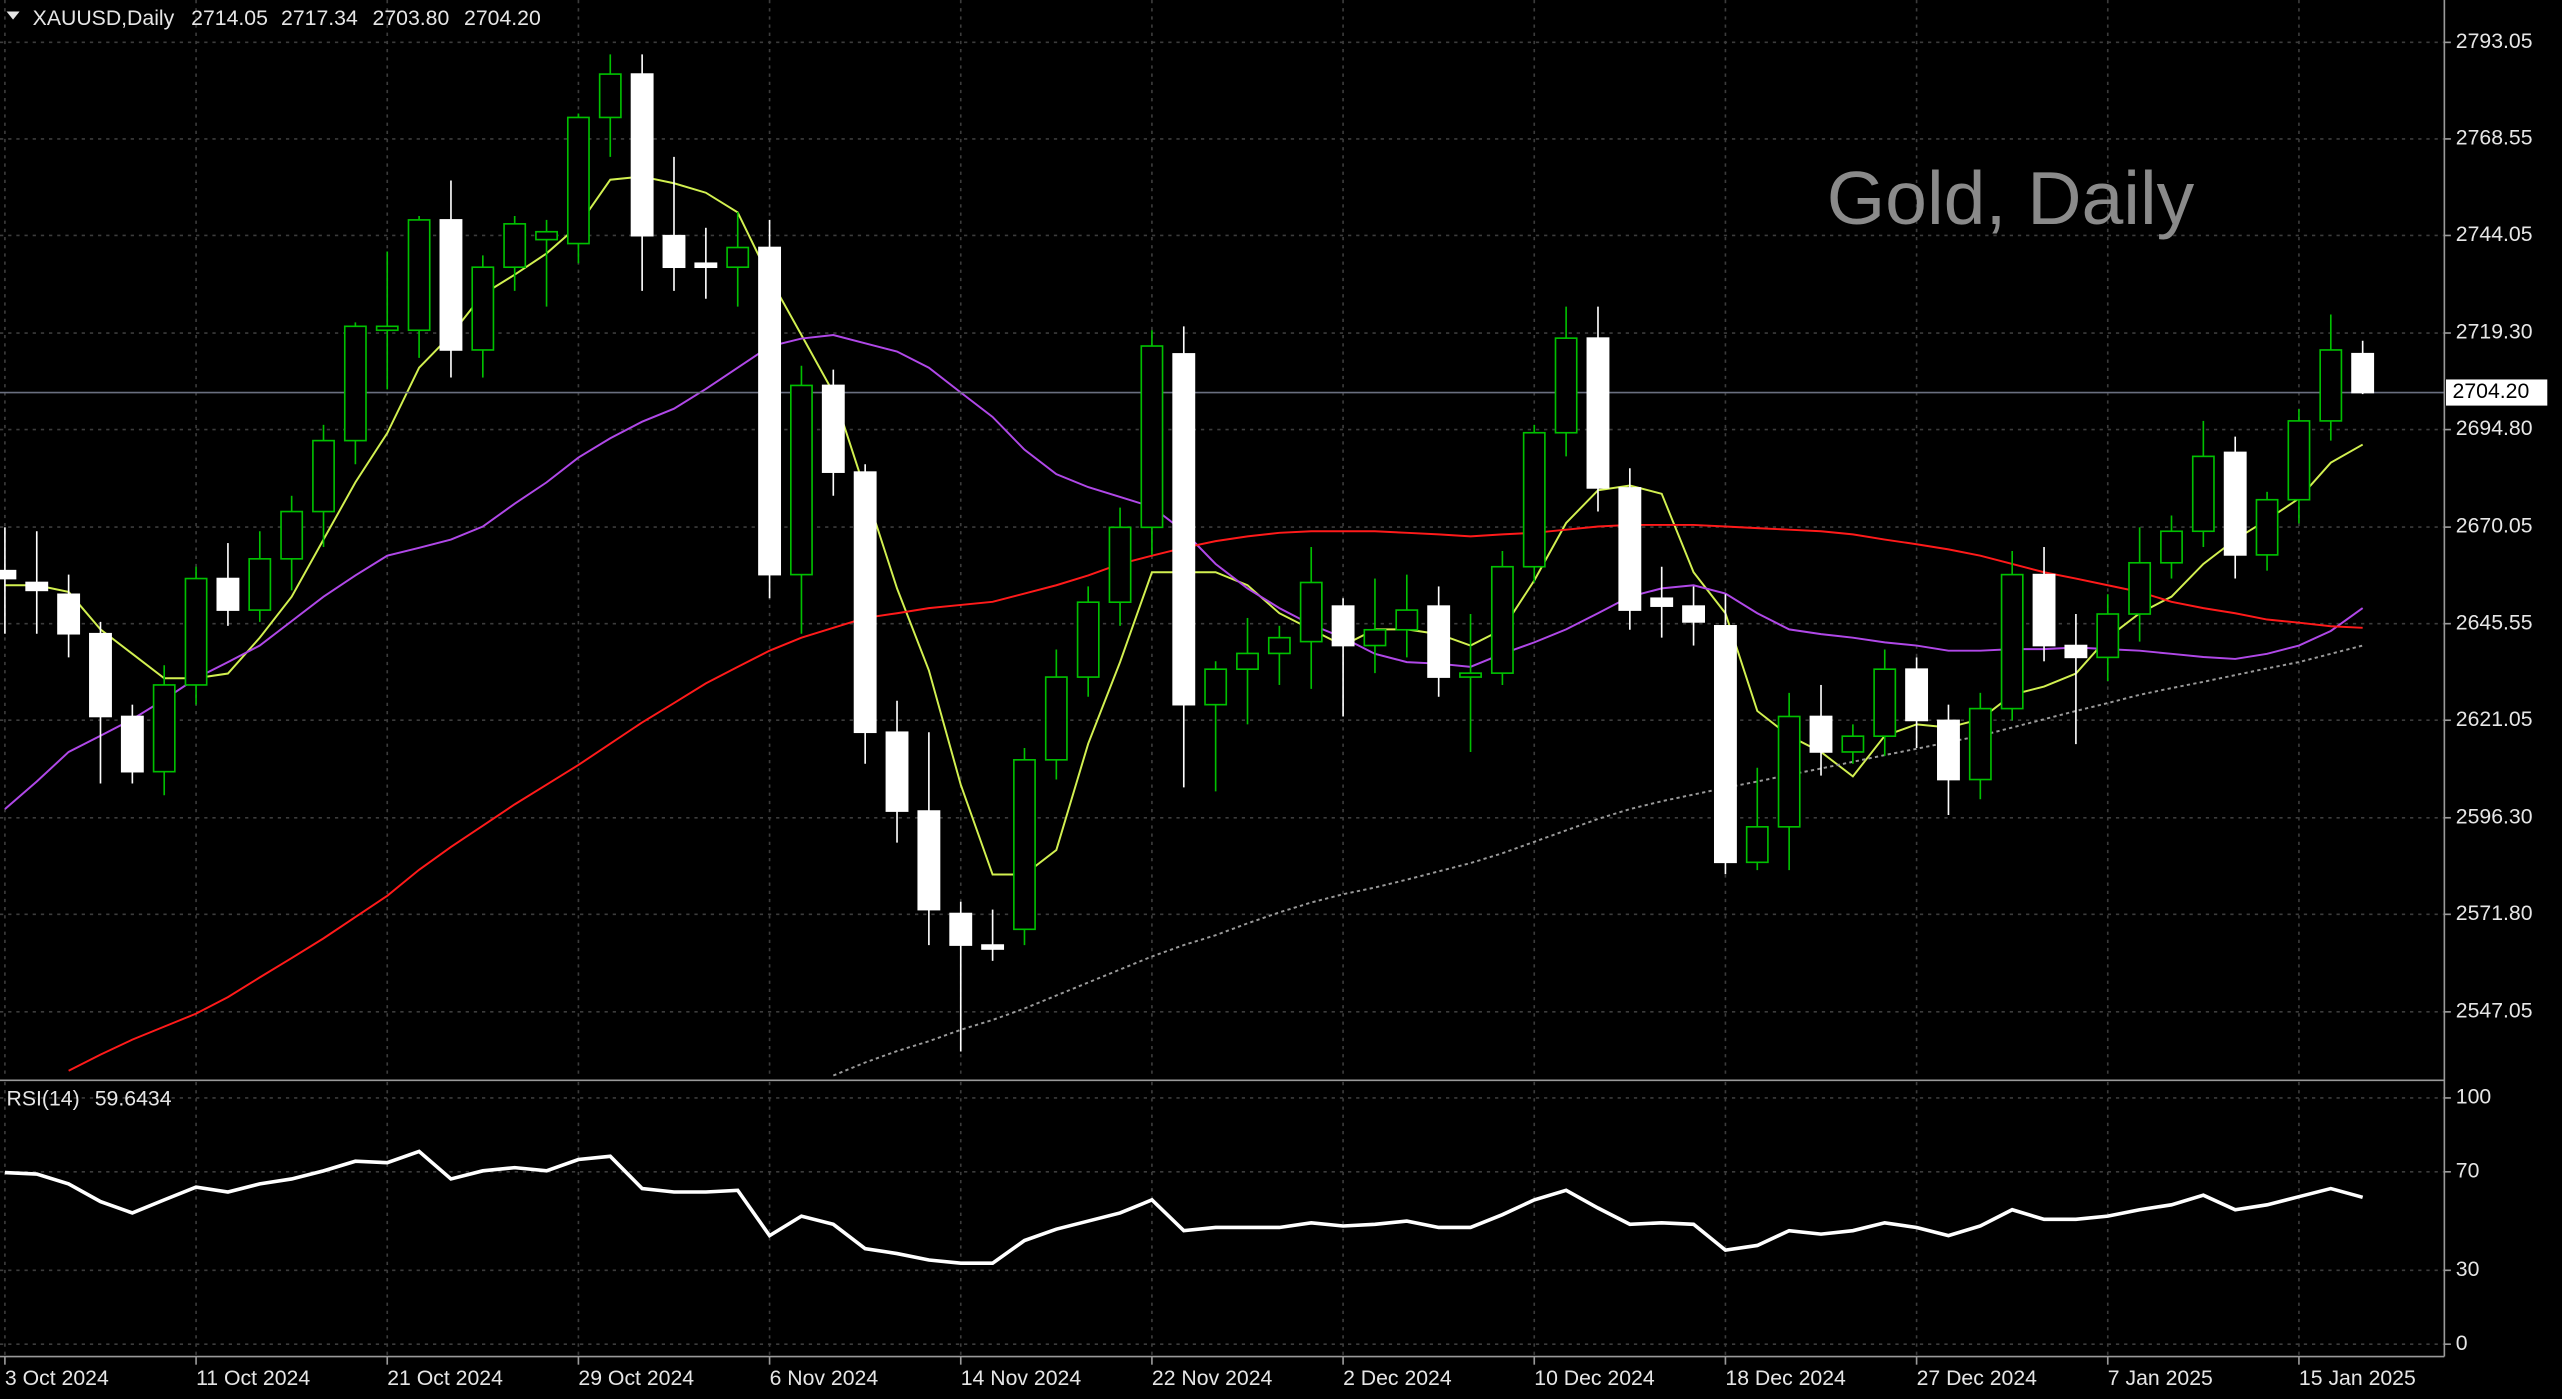 The image size is (2562, 1399). I want to click on rsi-pane, so click(1184, 1207).